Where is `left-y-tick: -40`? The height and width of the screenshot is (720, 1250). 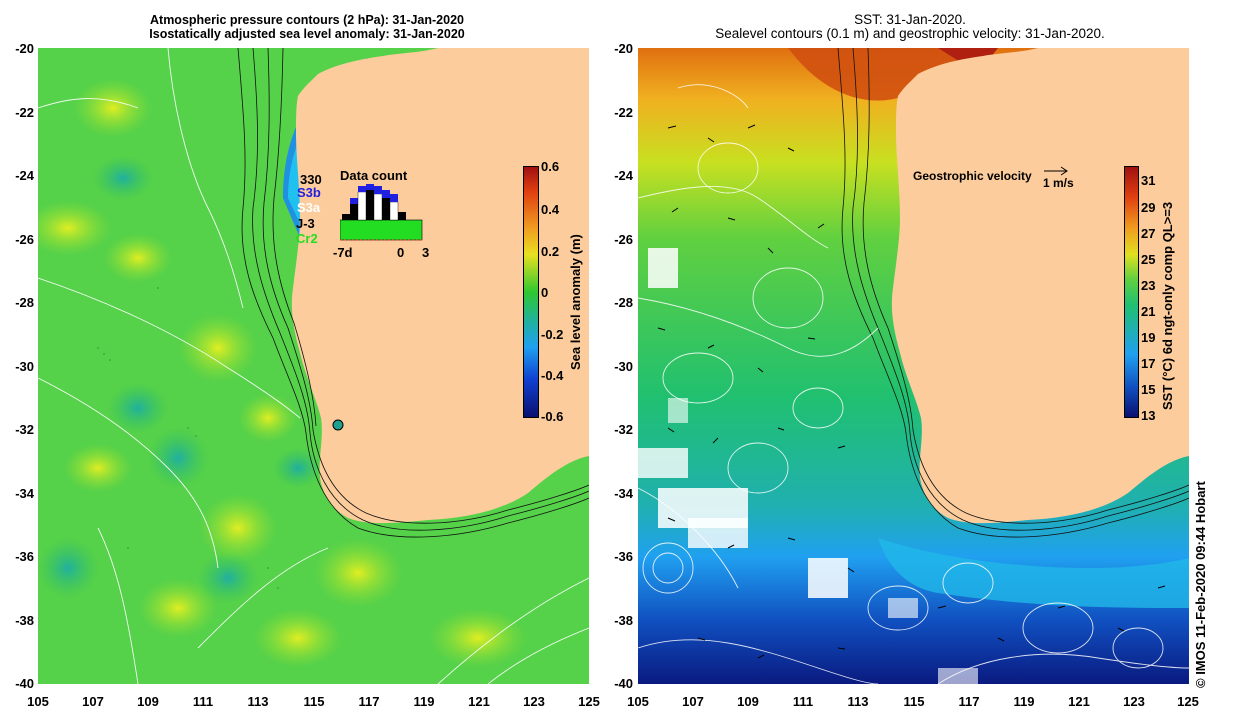
left-y-tick: -40 is located at coordinates (24, 683).